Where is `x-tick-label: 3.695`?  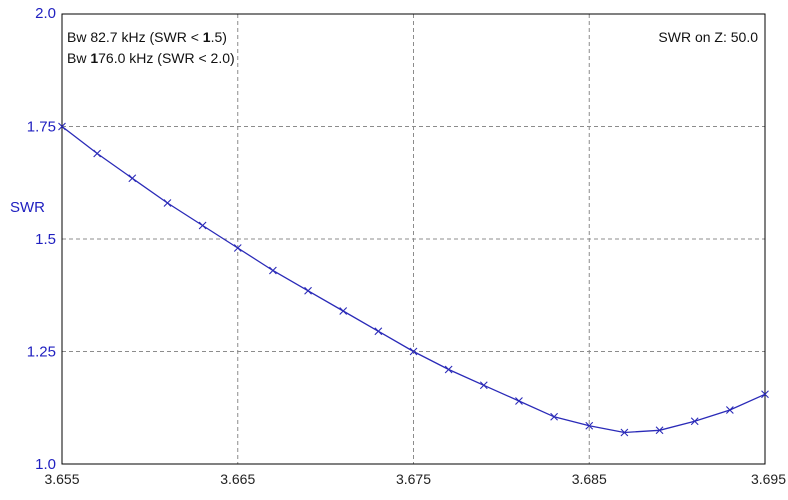
x-tick-label: 3.695 is located at coordinates (768, 479).